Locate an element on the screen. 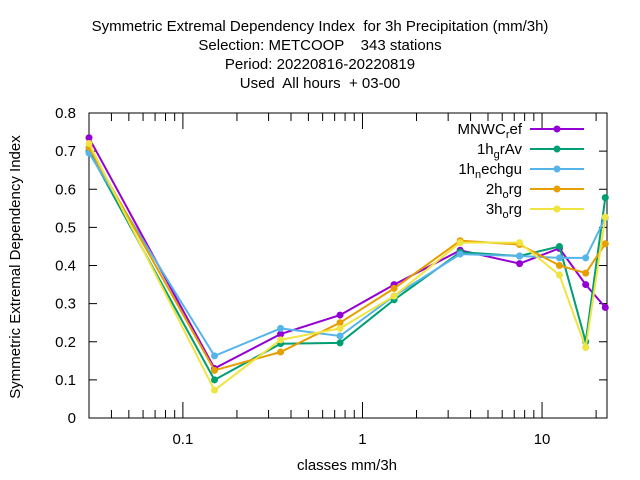  y-axis-label: Symmetric Extremal Dependency Index is located at coordinates (15, 267).